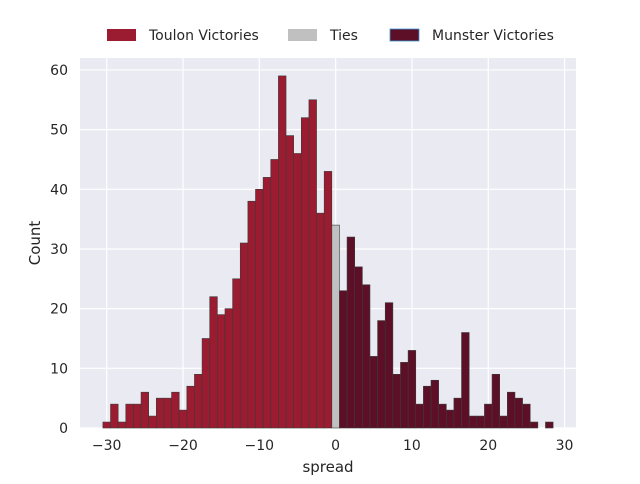 The image size is (640, 484). I want to click on x-tick-label: 10, so click(412, 446).